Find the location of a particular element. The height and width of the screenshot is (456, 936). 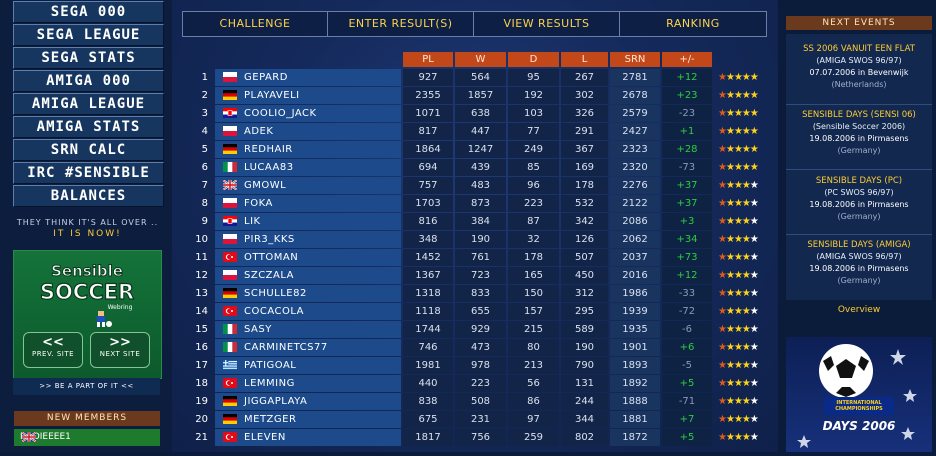

cell-srn: 1935 is located at coordinates (635, 329).